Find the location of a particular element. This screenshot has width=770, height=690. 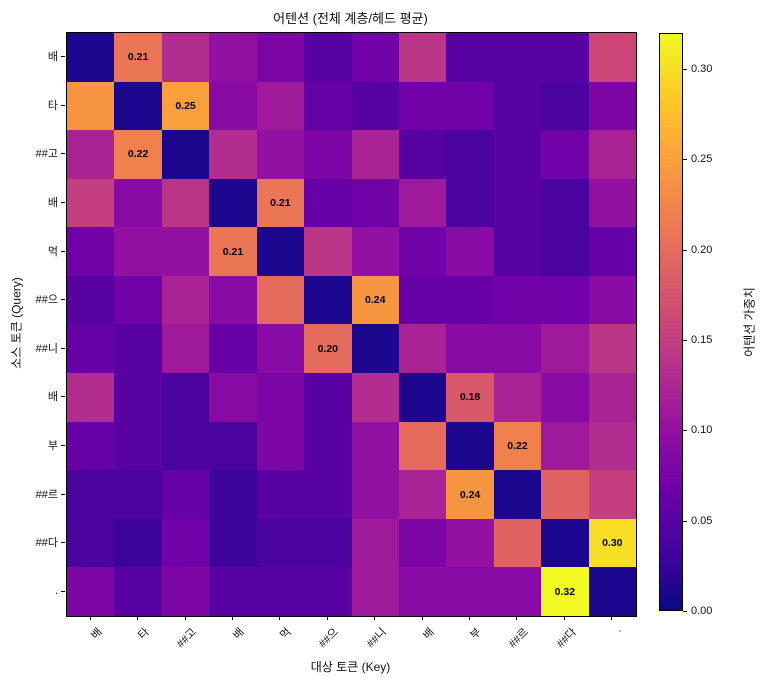

cell-annotation: 0.20 is located at coordinates (327, 348).